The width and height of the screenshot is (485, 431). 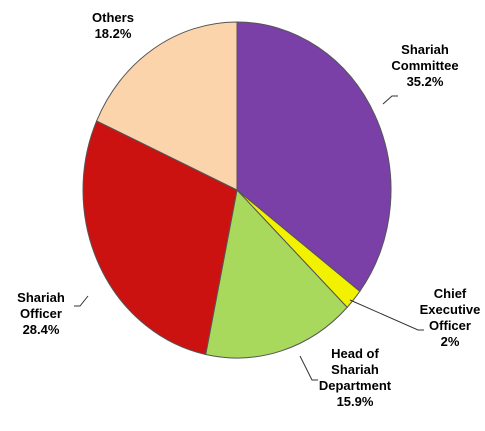 What do you see at coordinates (355, 401) in the screenshot?
I see `slice-value: 15.9%` at bounding box center [355, 401].